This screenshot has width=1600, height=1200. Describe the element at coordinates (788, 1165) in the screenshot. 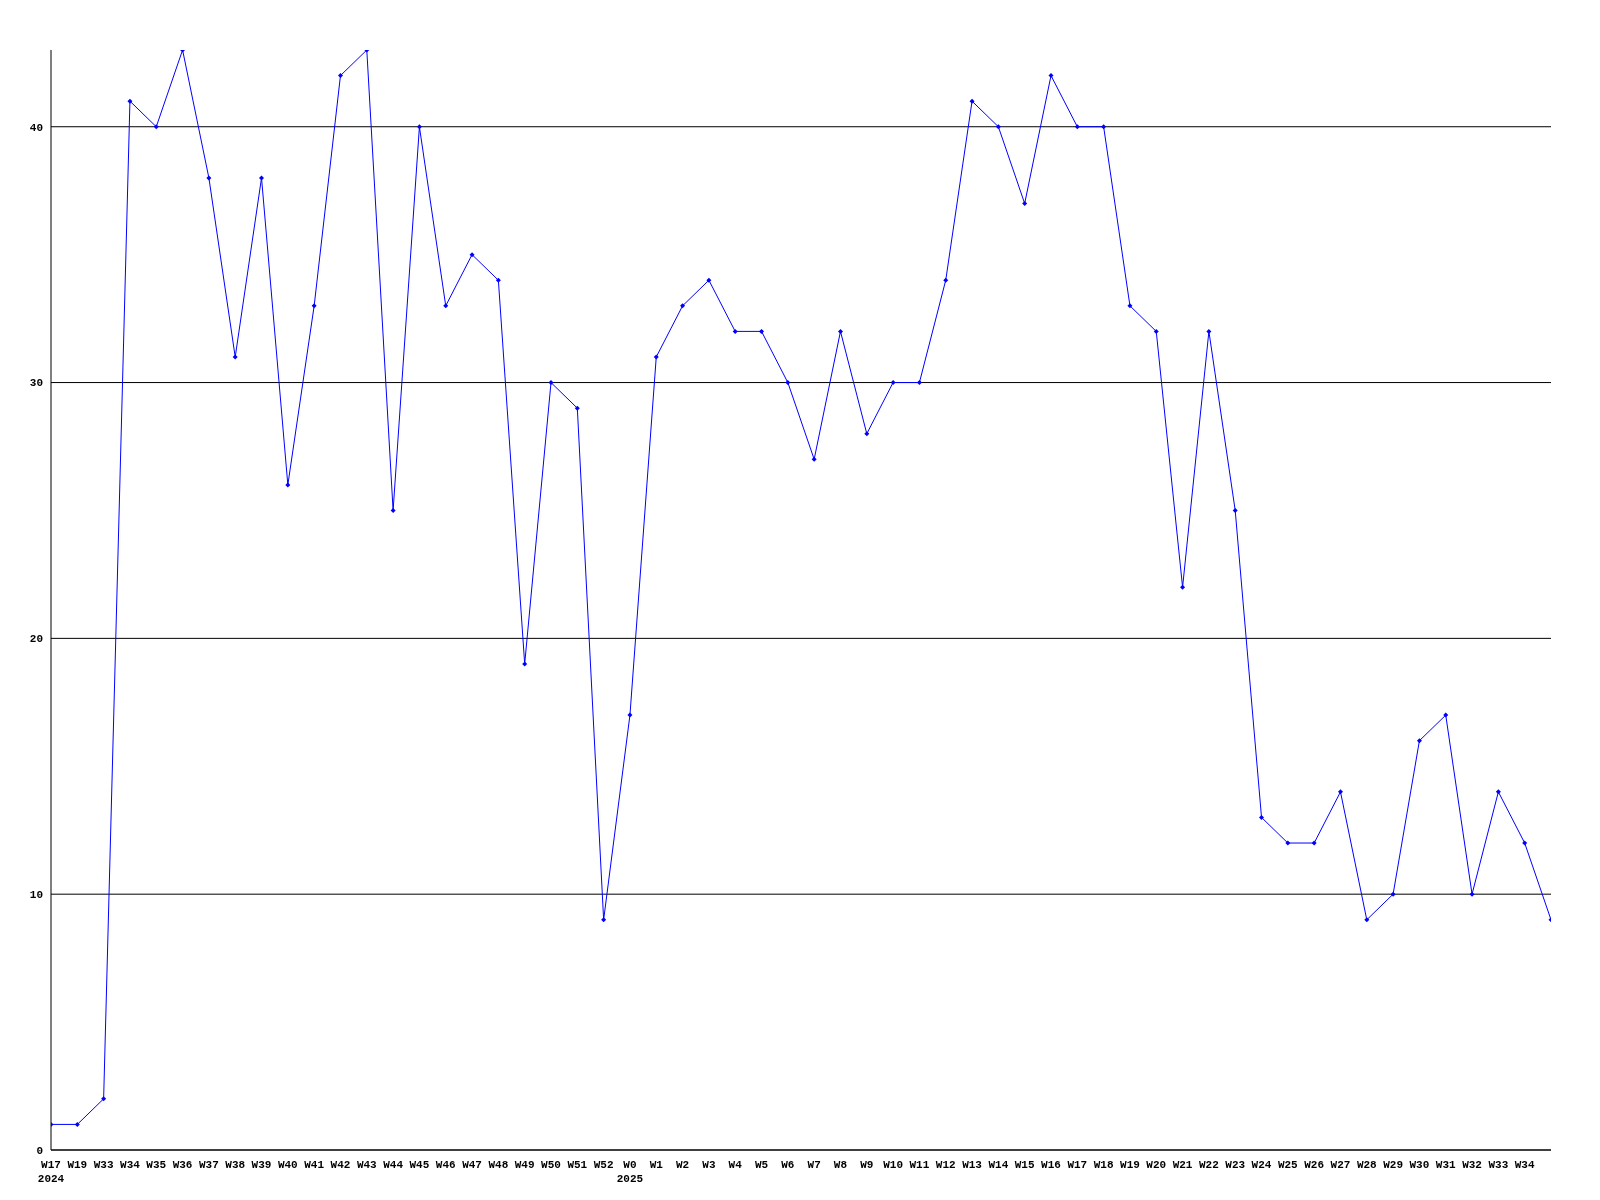

I see `x-tick-label: W6` at that location.